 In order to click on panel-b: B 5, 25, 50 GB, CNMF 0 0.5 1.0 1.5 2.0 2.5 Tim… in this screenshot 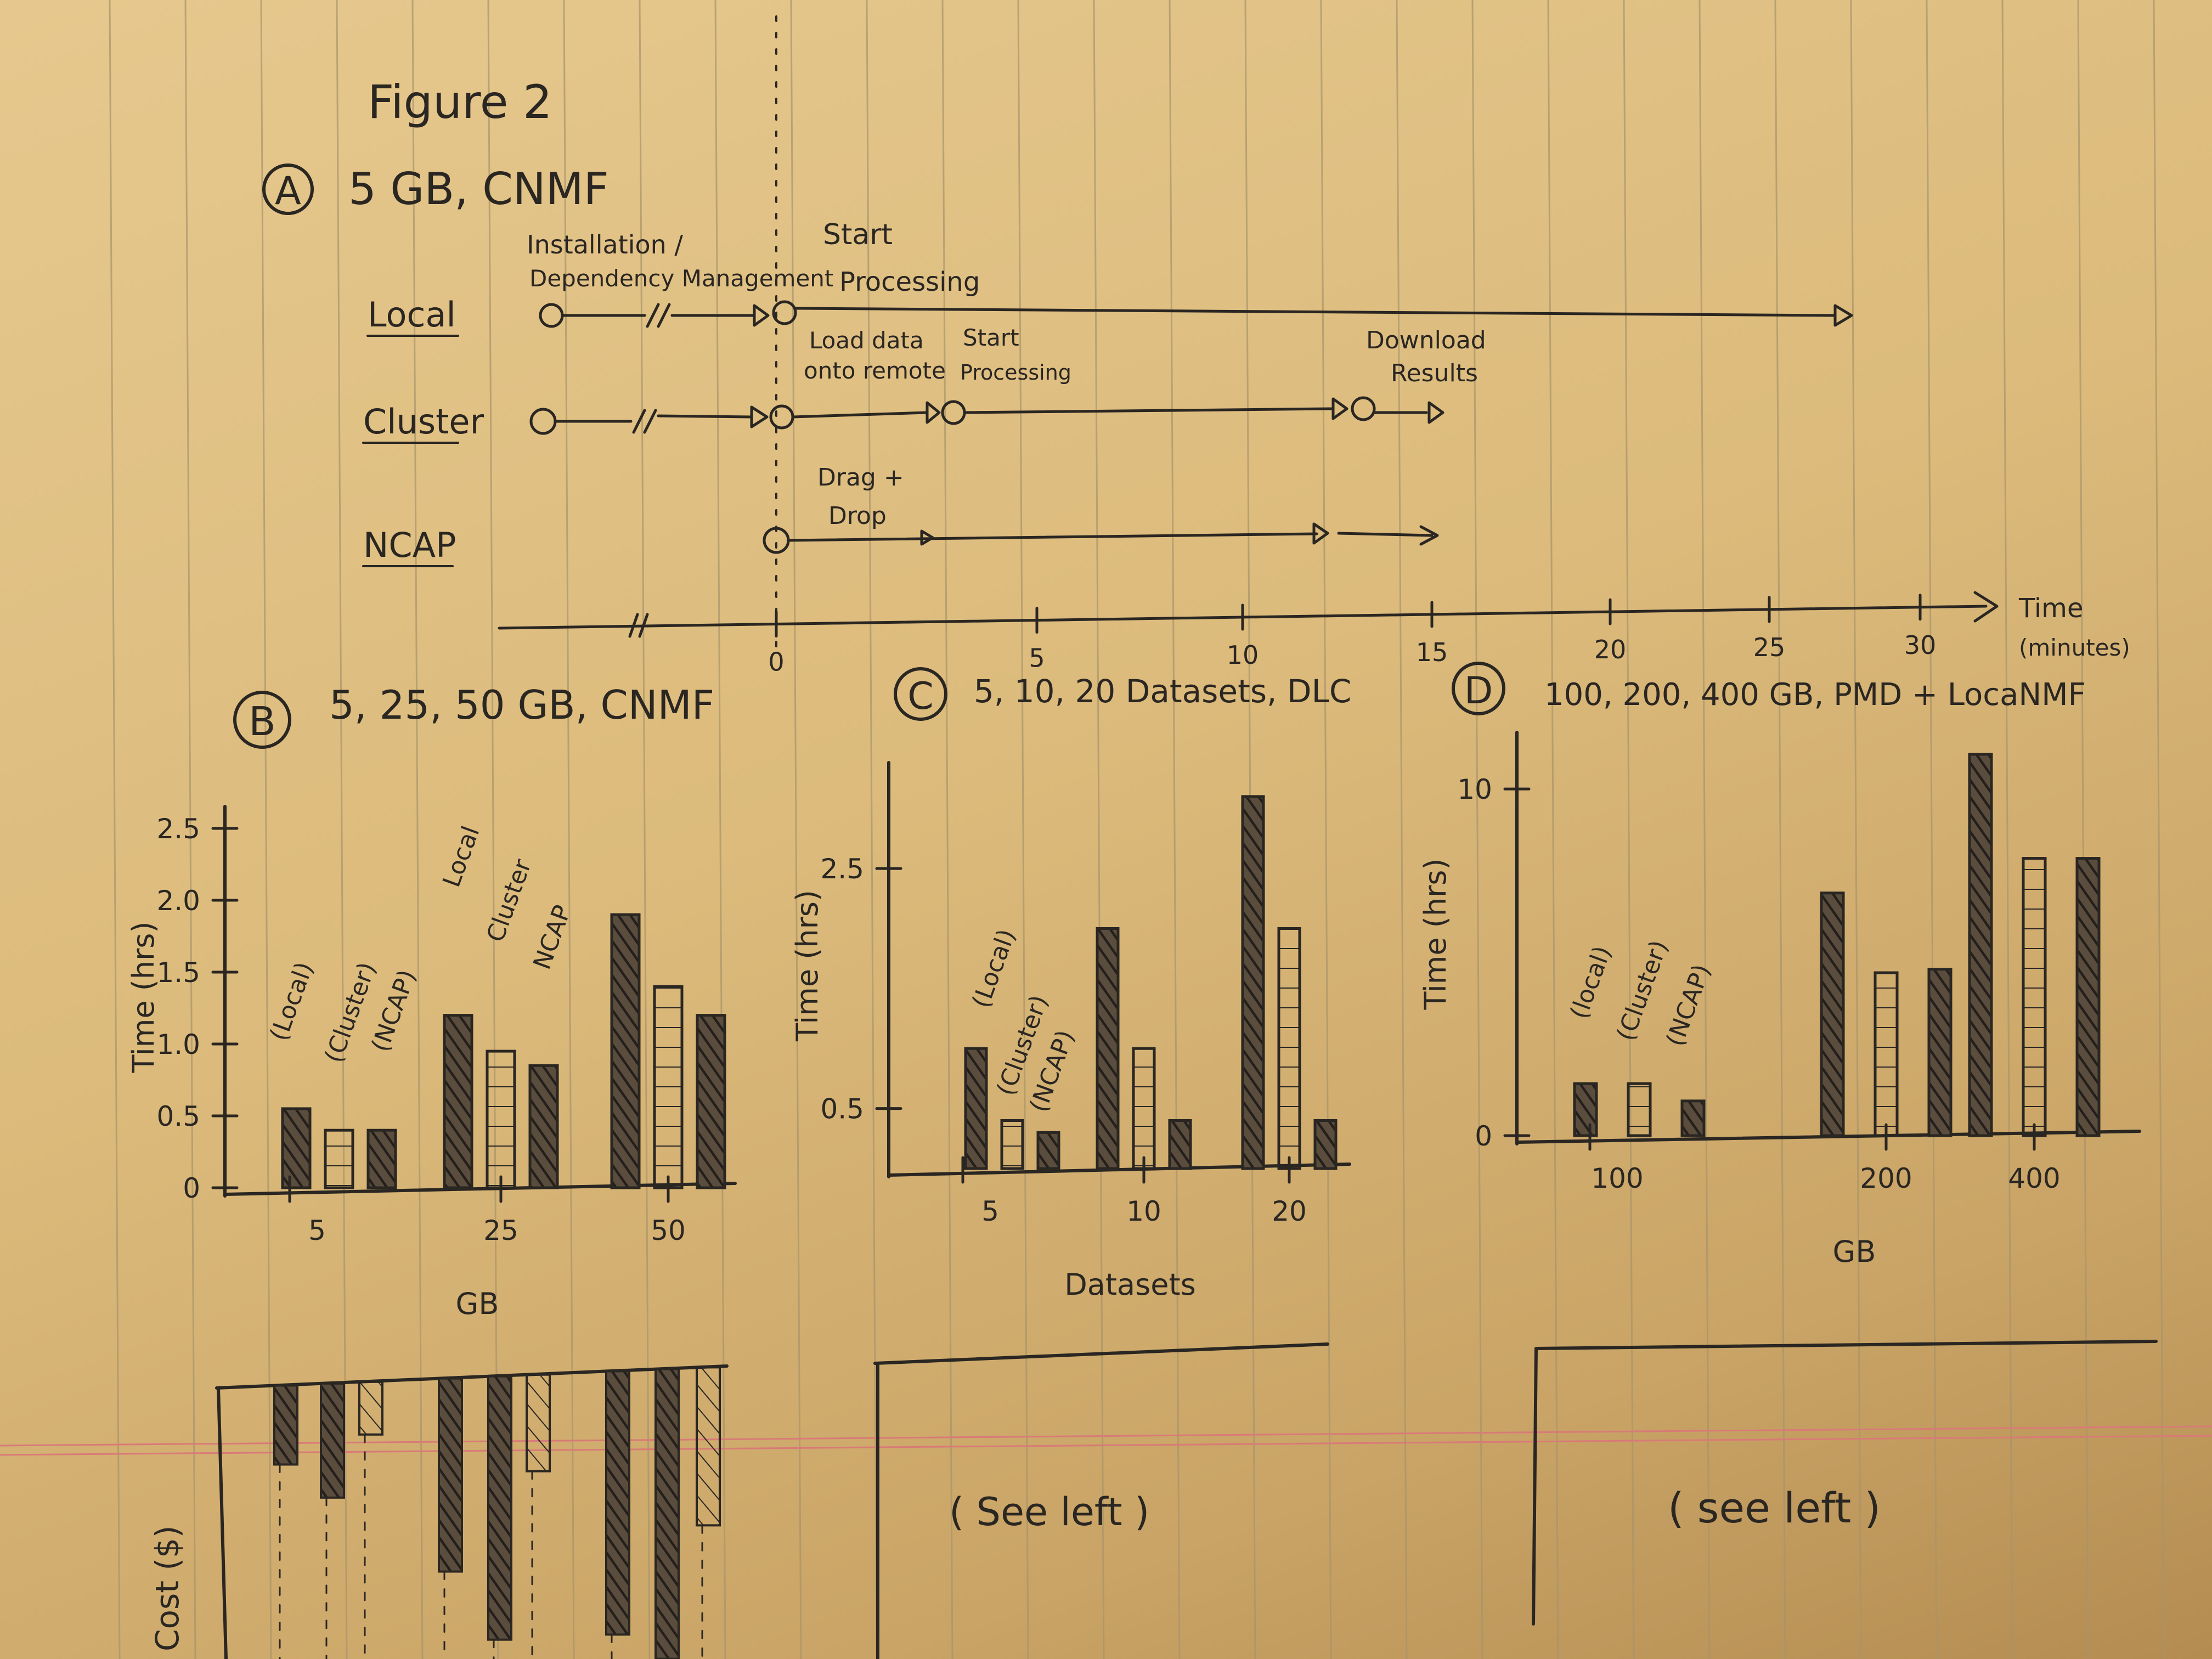, I will do `click(431, 1002)`.